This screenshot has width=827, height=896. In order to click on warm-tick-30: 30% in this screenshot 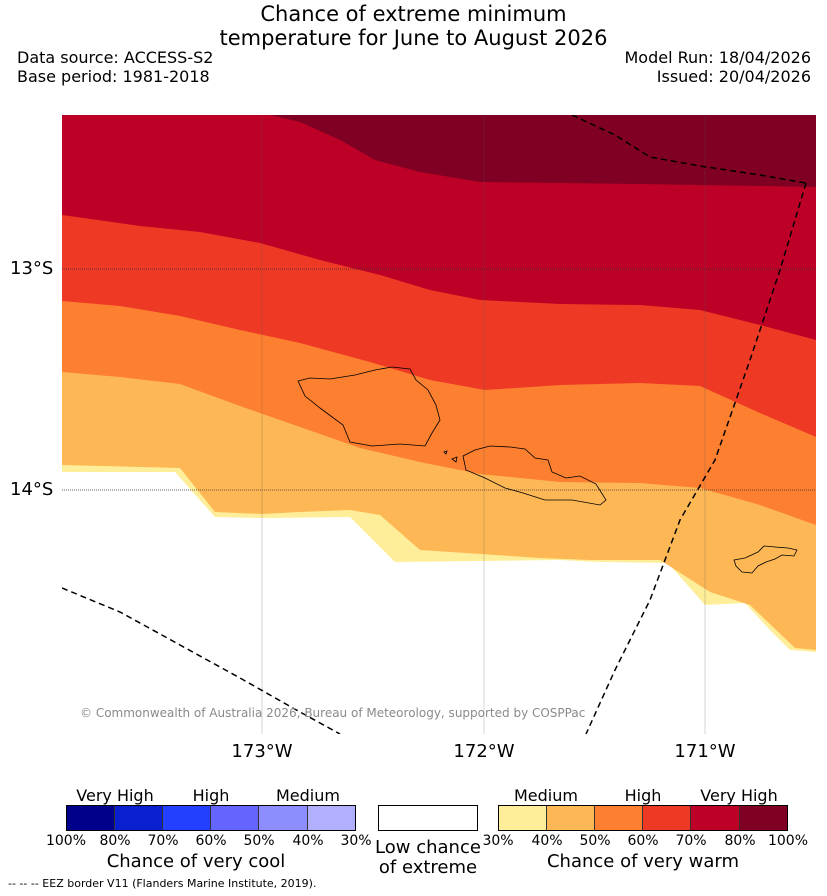, I will do `click(498, 841)`.